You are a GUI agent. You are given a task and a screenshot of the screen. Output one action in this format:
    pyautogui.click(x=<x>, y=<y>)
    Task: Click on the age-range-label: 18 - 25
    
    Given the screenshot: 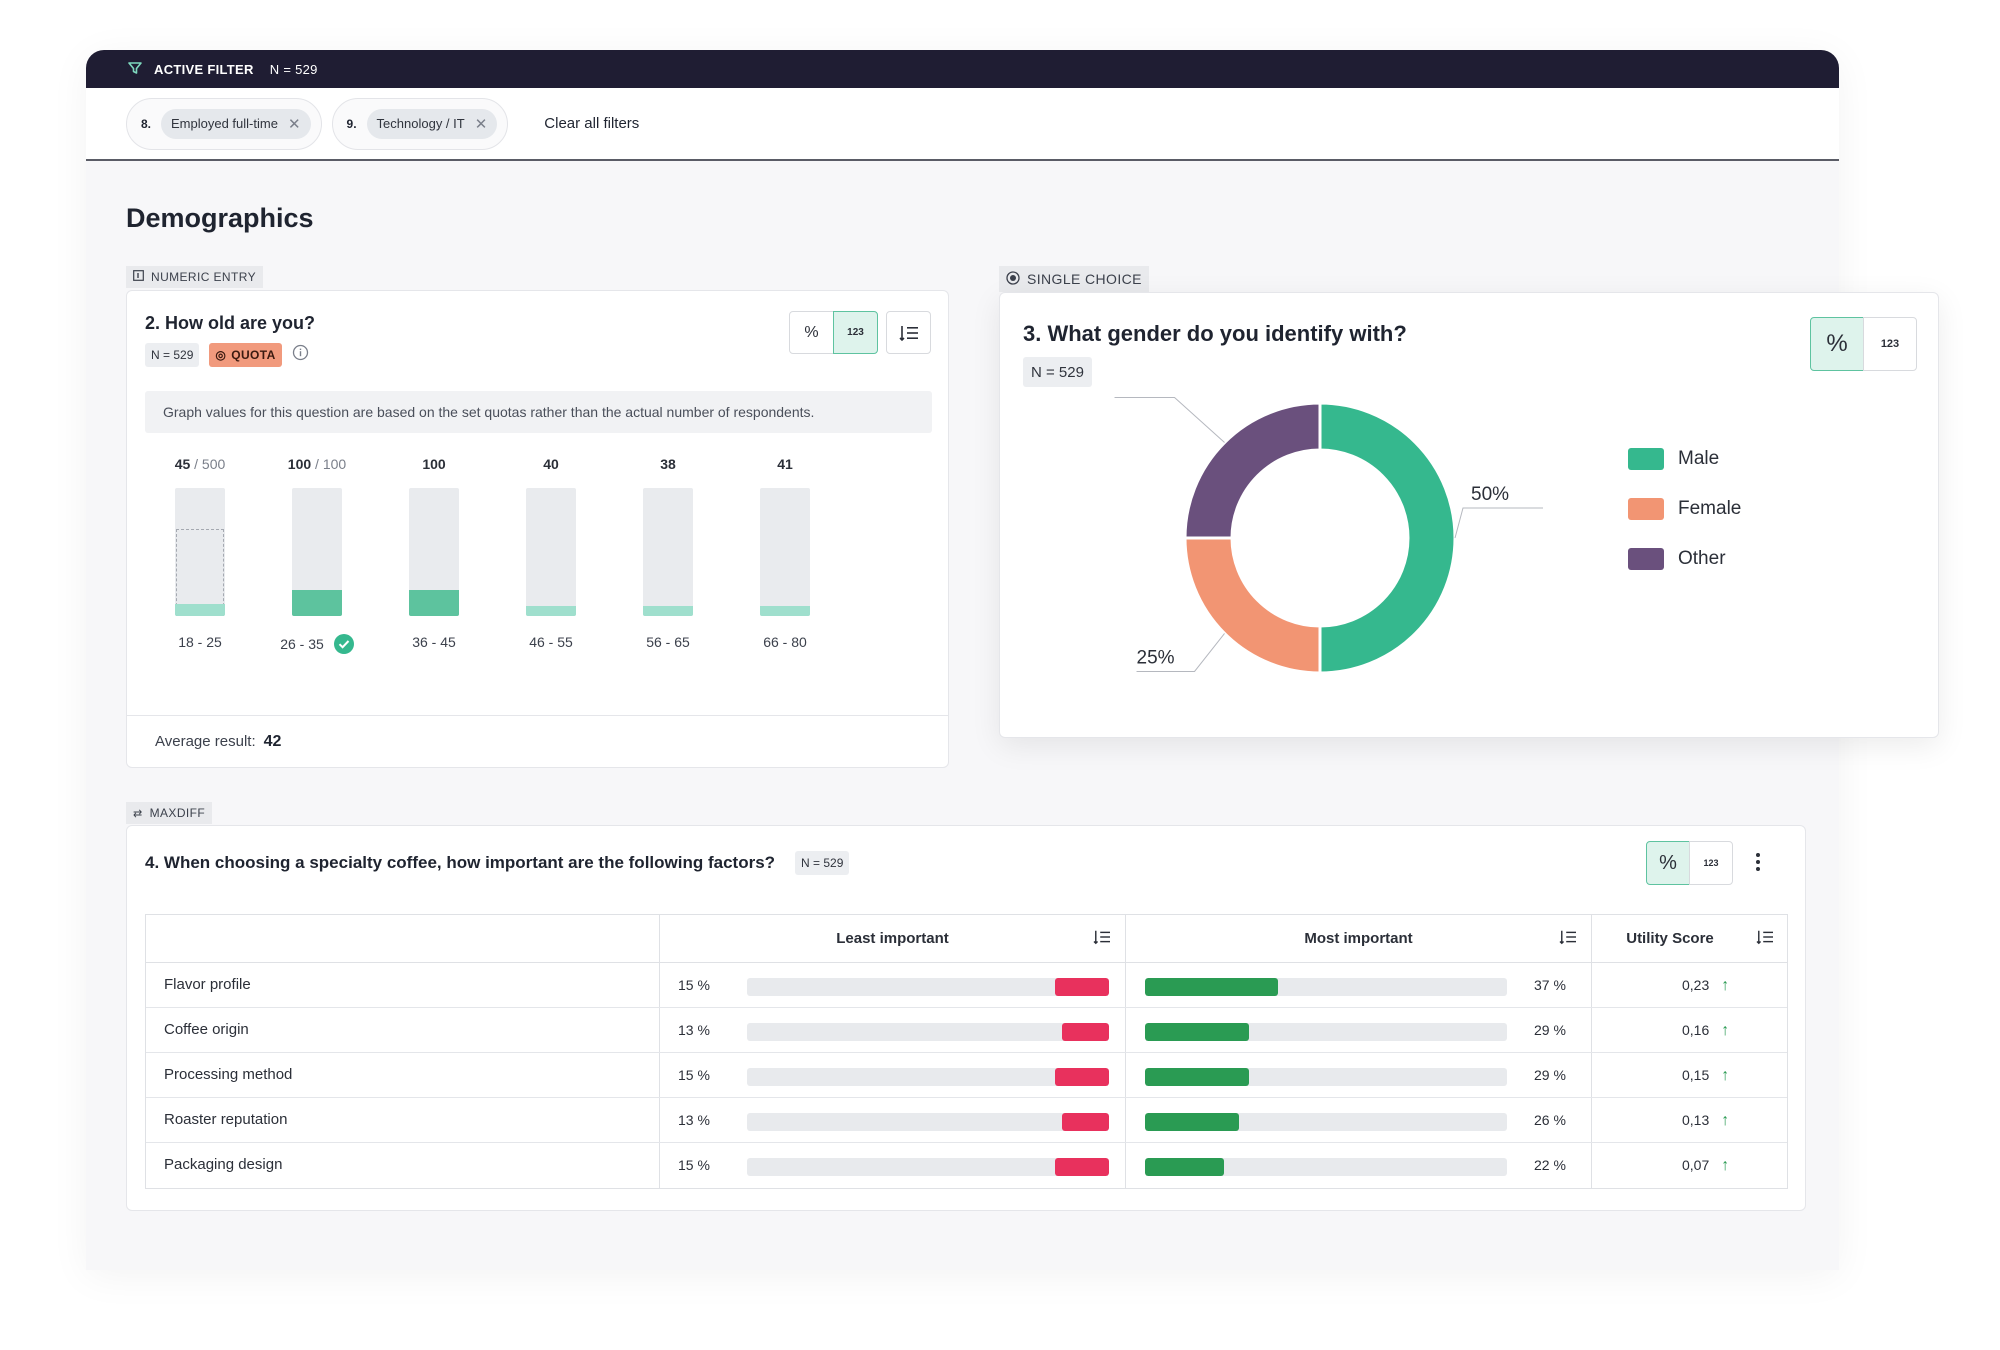 What is the action you would take?
    pyautogui.click(x=200, y=642)
    